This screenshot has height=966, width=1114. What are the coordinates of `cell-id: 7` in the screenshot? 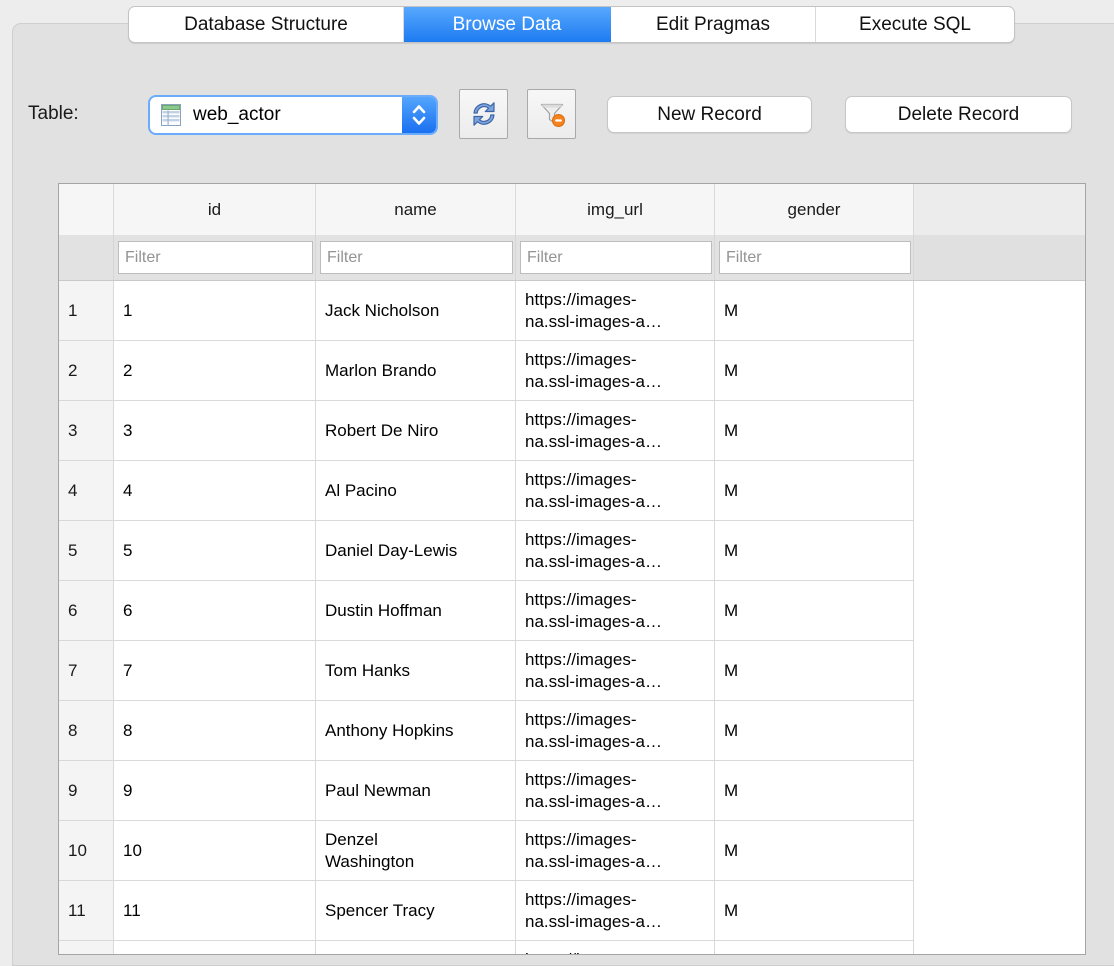 It's located at (215, 671).